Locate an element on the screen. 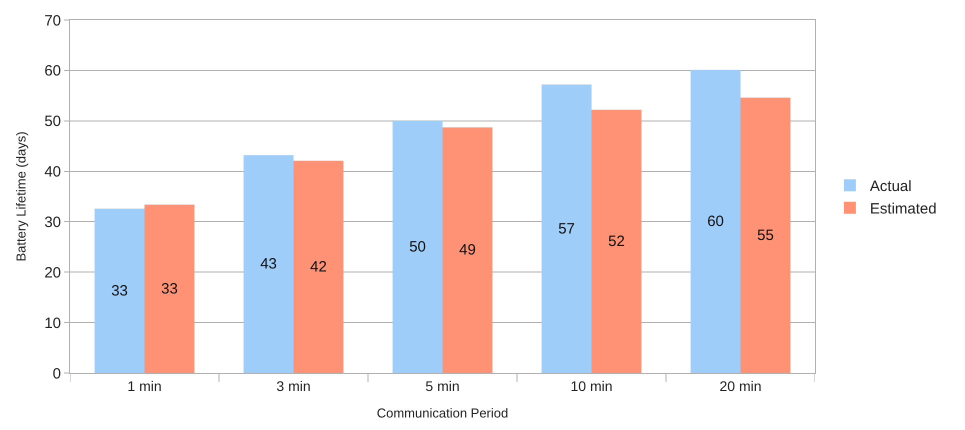  x-tick-label: 20 min is located at coordinates (740, 386).